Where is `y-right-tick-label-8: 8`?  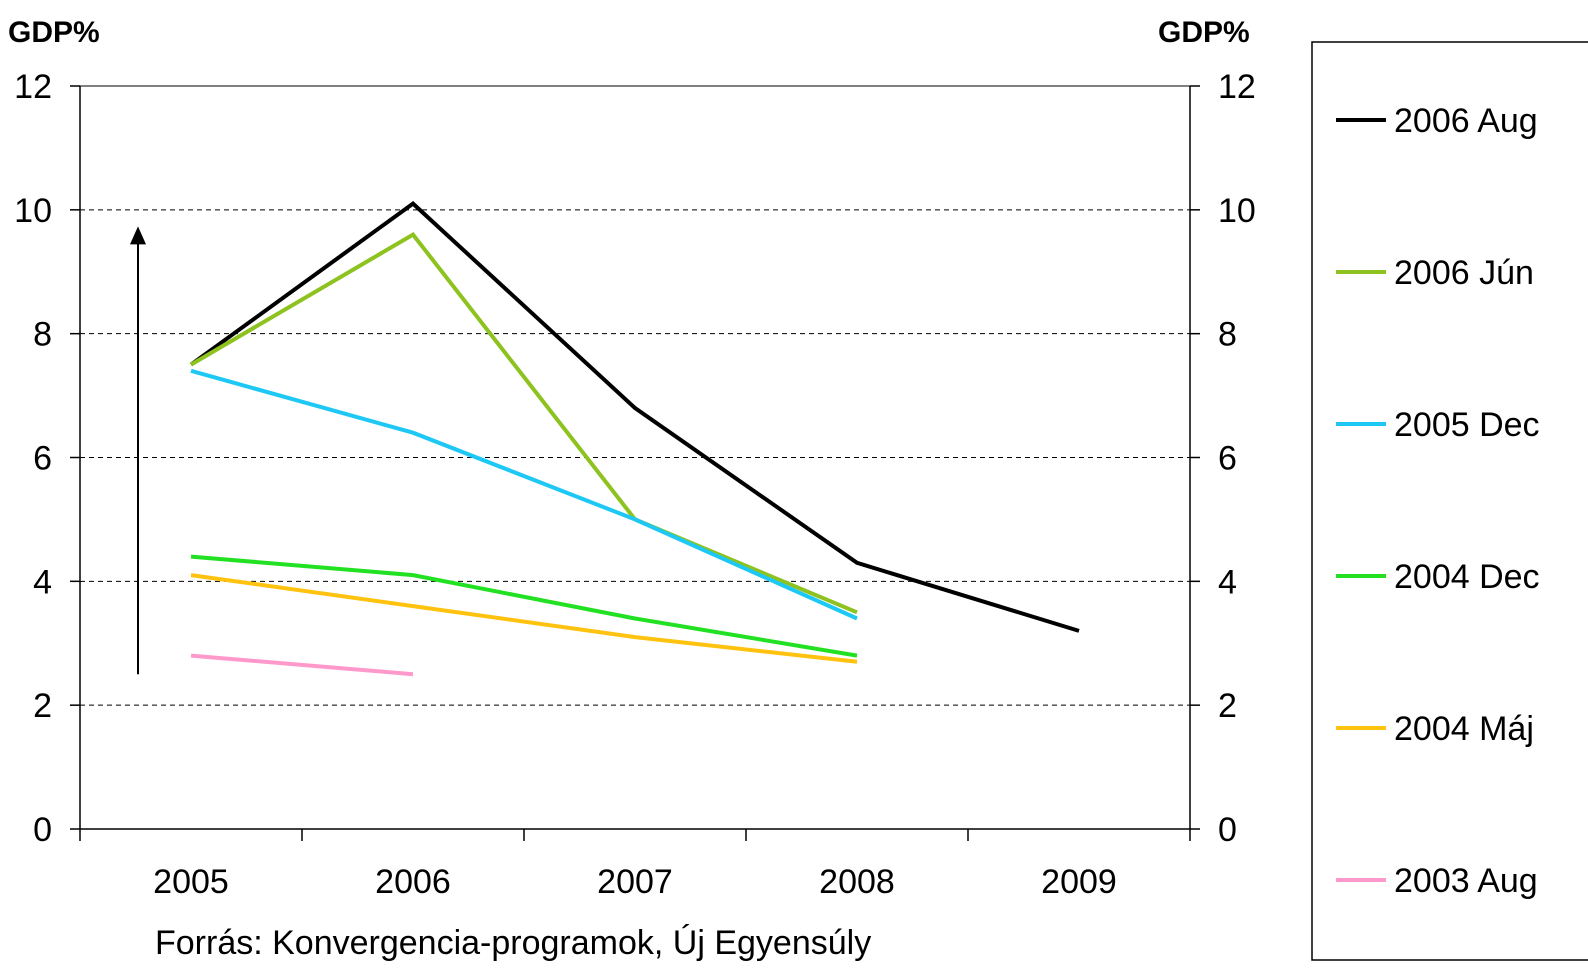 y-right-tick-label-8: 8 is located at coordinates (1227, 335).